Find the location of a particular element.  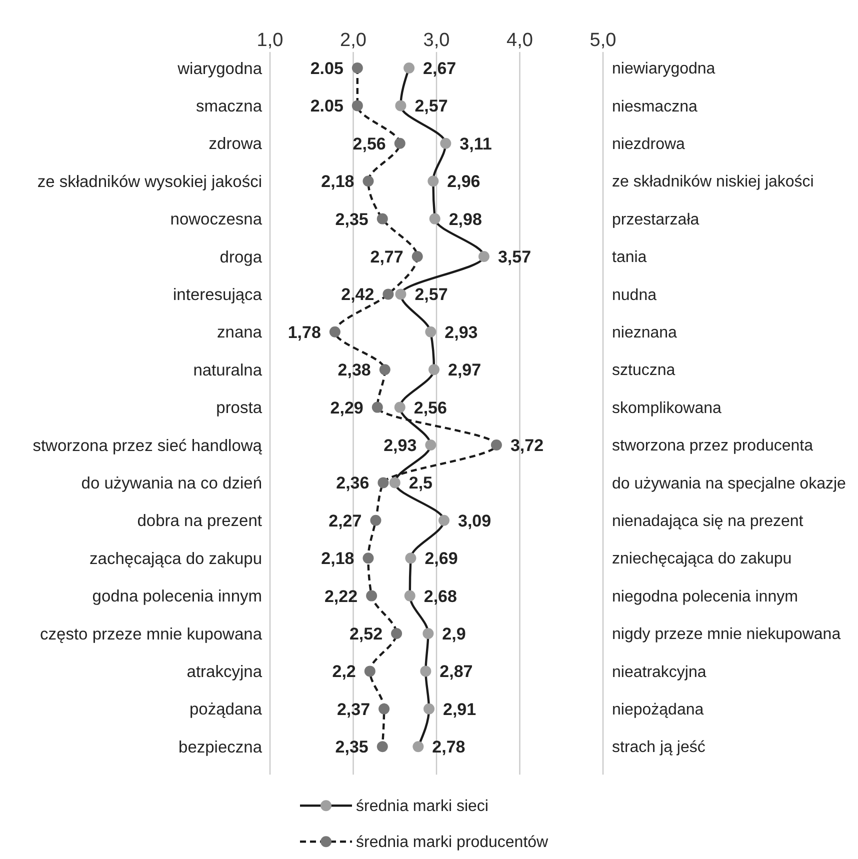

y-tick-label: zachęcająca do zakupu is located at coordinates (176, 559).